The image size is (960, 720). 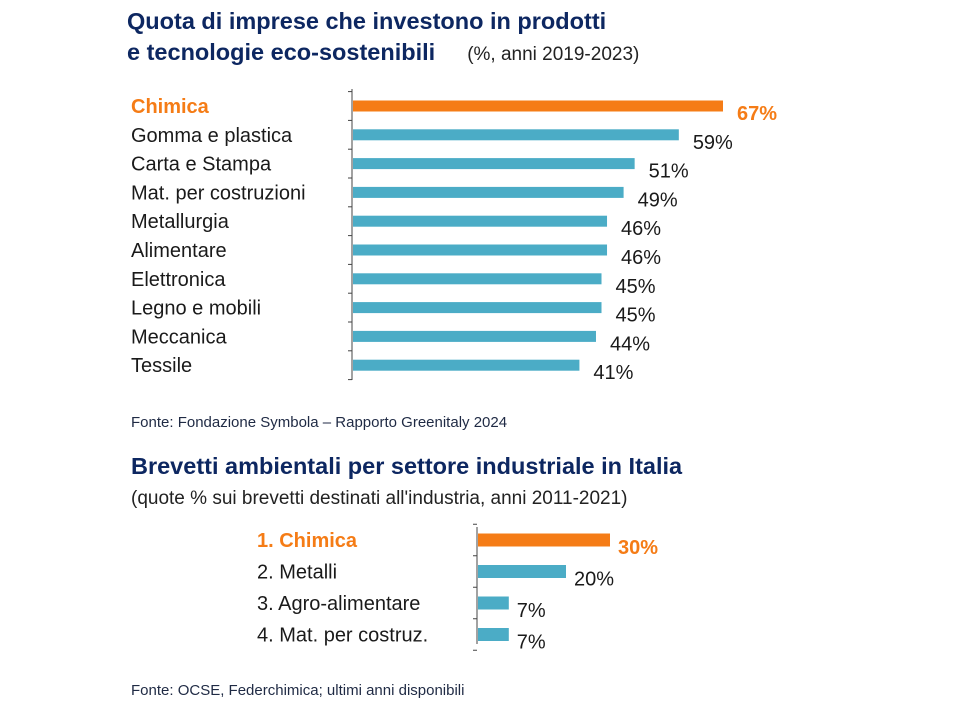 I want to click on chart1-value-label: 41%, so click(x=613, y=373).